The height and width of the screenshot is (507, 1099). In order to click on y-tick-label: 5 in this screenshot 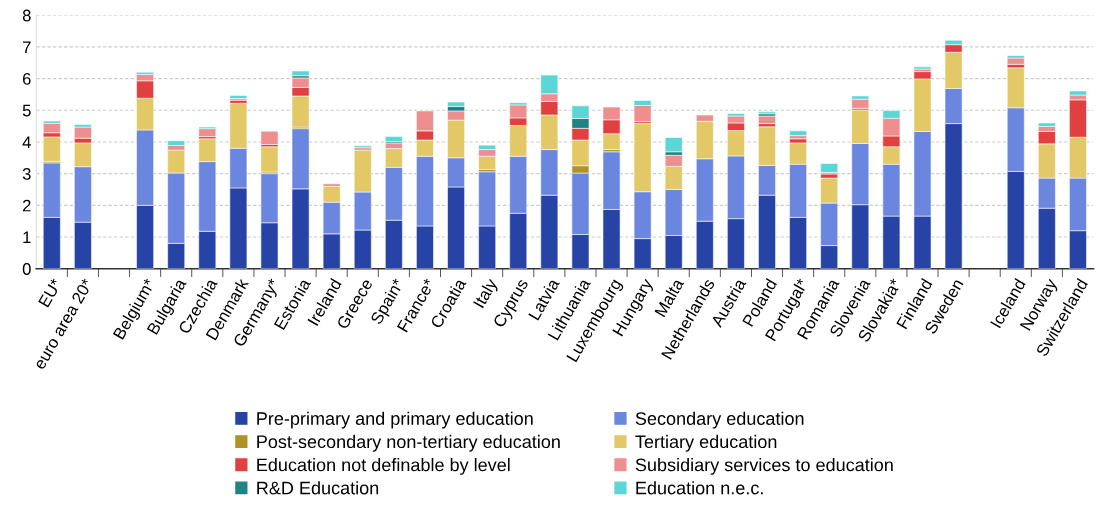, I will do `click(26, 110)`.